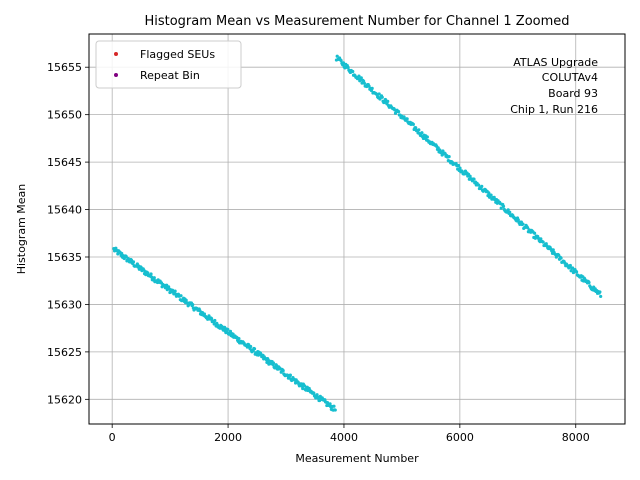 This screenshot has width=640, height=480. What do you see at coordinates (357, 458) in the screenshot?
I see `x-axis-label: Measurement Number` at bounding box center [357, 458].